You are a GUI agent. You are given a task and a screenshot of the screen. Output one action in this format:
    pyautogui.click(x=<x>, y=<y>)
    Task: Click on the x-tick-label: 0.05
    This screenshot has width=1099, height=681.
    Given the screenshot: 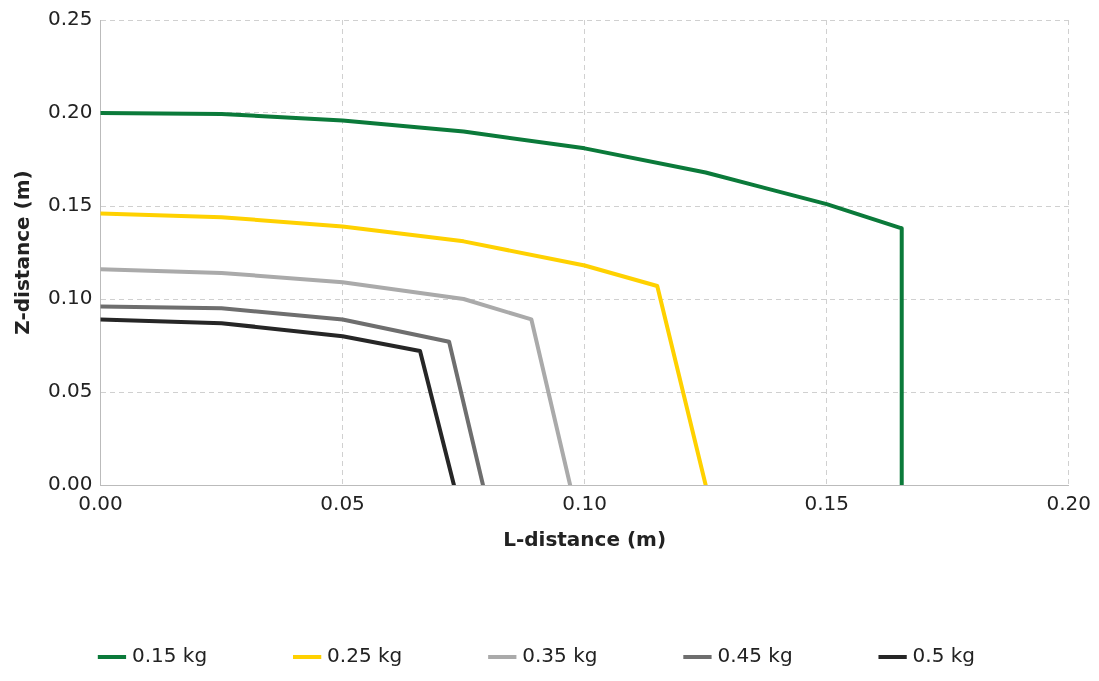 What is the action you would take?
    pyautogui.click(x=342, y=503)
    